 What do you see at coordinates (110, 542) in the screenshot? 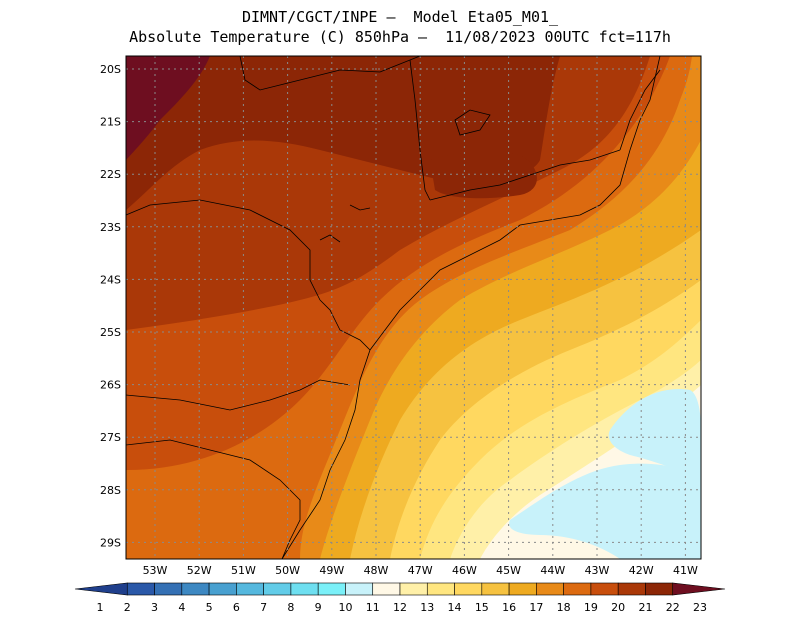
I see `lat-label: 29S` at bounding box center [110, 542].